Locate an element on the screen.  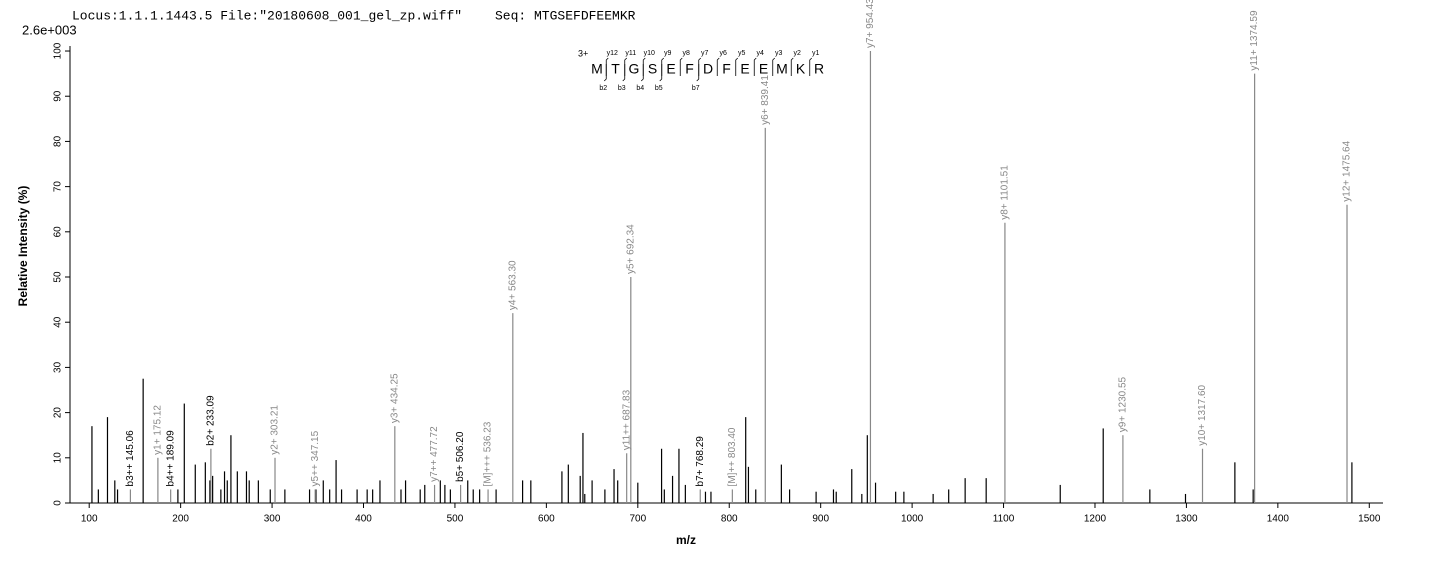
y-ion: y8 is located at coordinates (687, 53).